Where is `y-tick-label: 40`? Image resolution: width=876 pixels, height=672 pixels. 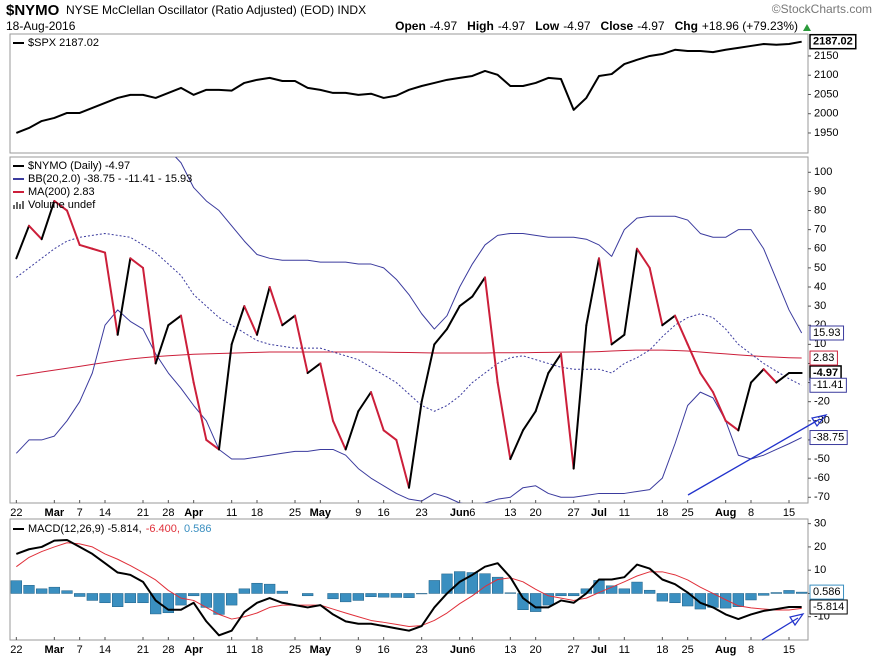
y-tick-label: 40 is located at coordinates (820, 287).